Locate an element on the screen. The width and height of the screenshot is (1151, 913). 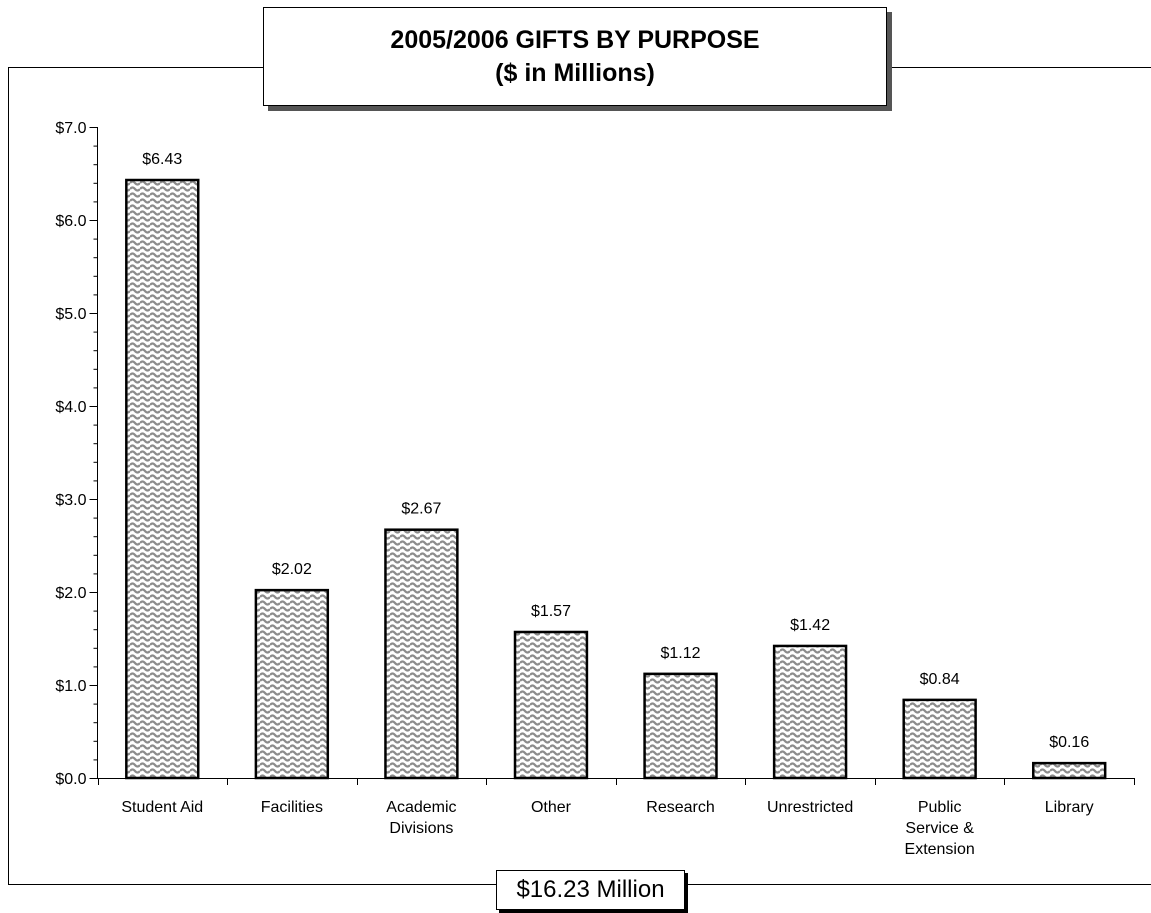
data-label: $0.16 is located at coordinates (1069, 742).